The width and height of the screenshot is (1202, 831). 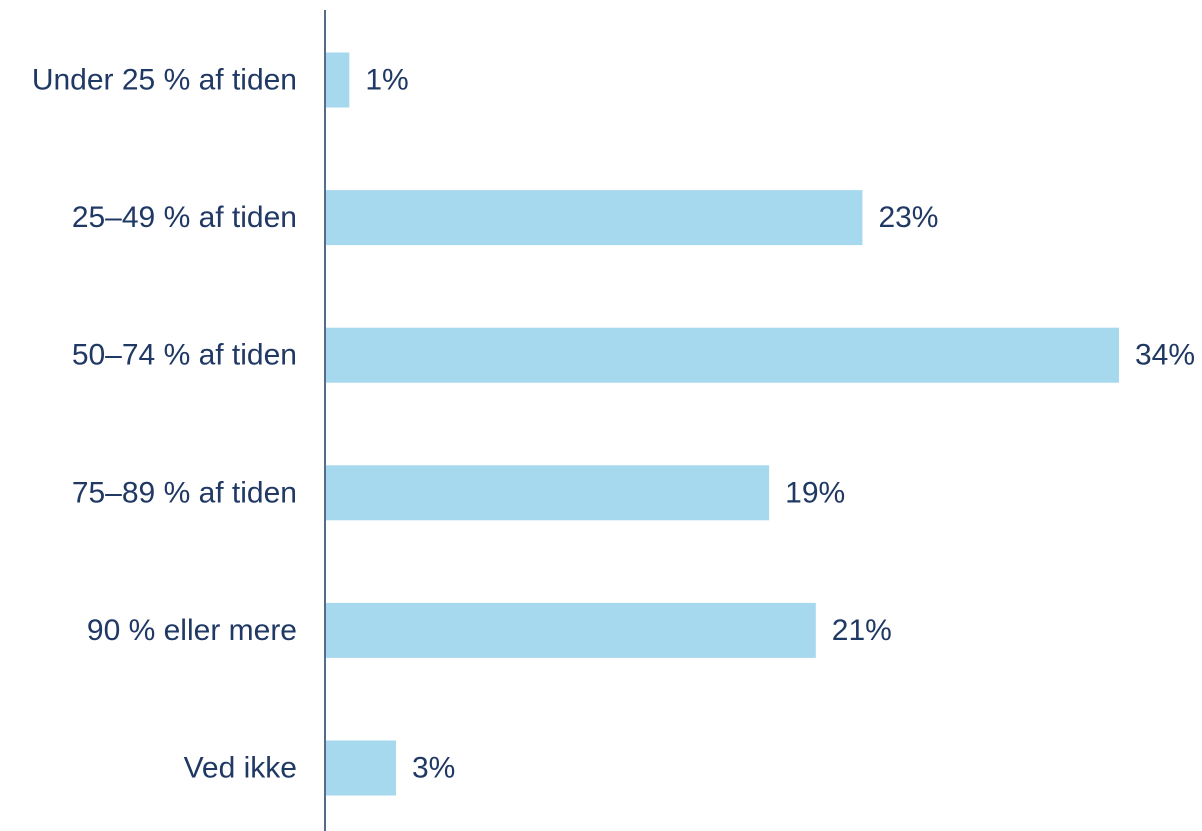 I want to click on category-label-0: Under 25 % af tiden, so click(x=164, y=80).